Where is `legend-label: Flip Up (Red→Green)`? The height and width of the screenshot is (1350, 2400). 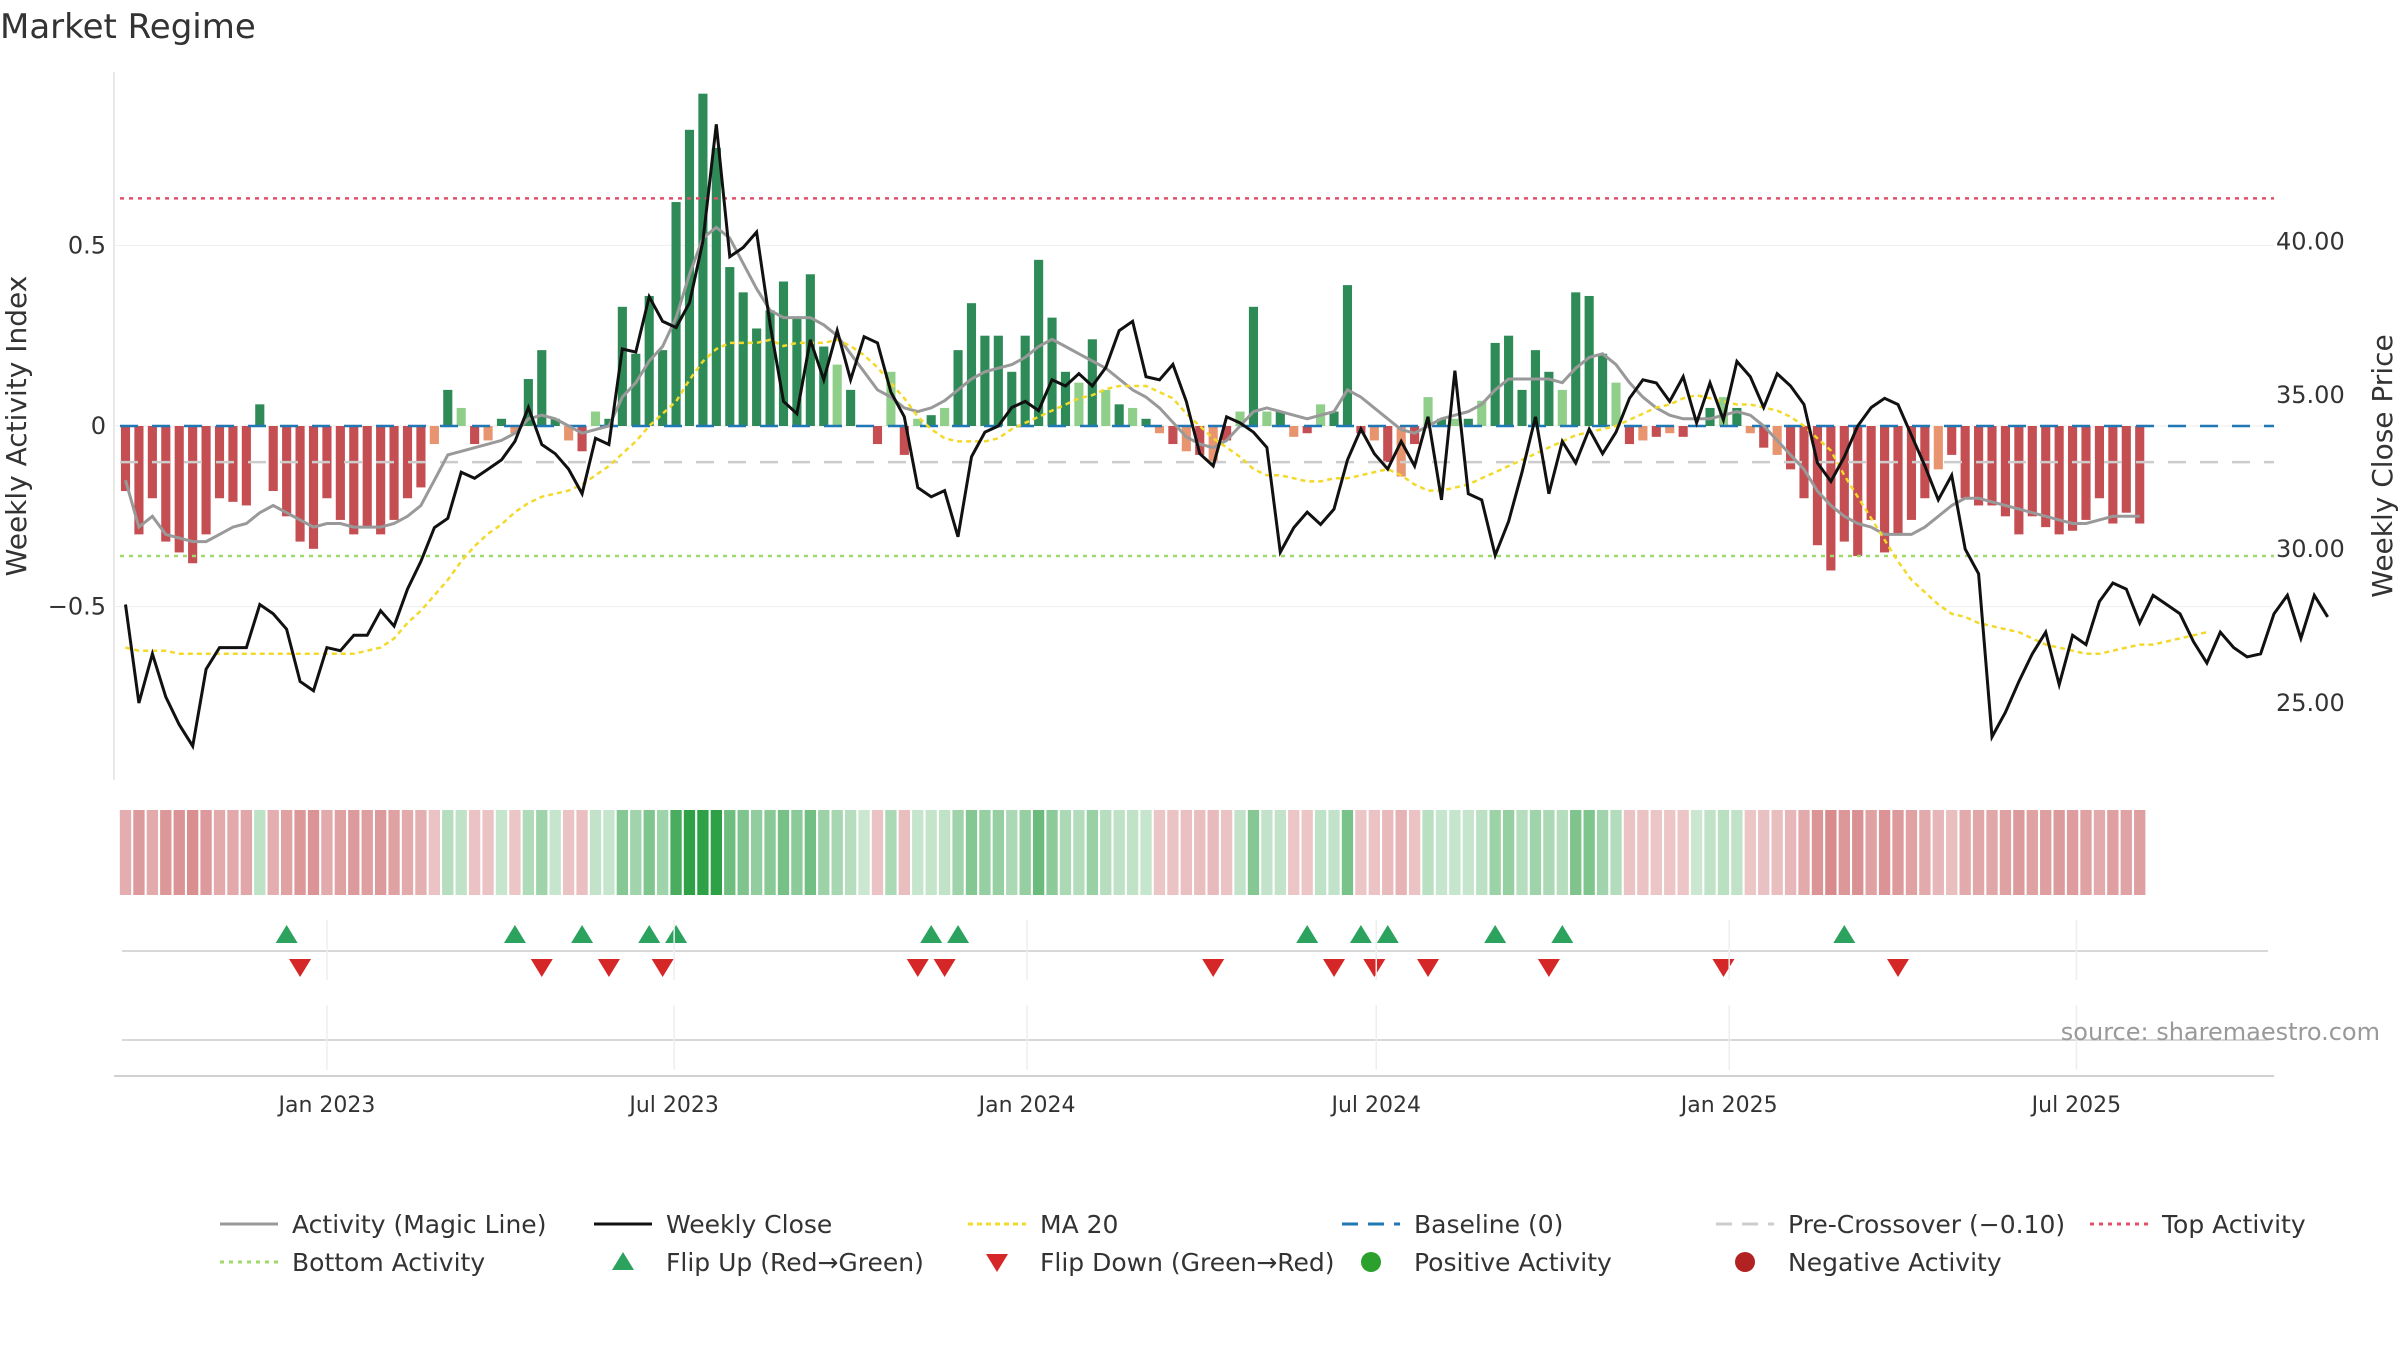 legend-label: Flip Up (Red→Green) is located at coordinates (795, 1262).